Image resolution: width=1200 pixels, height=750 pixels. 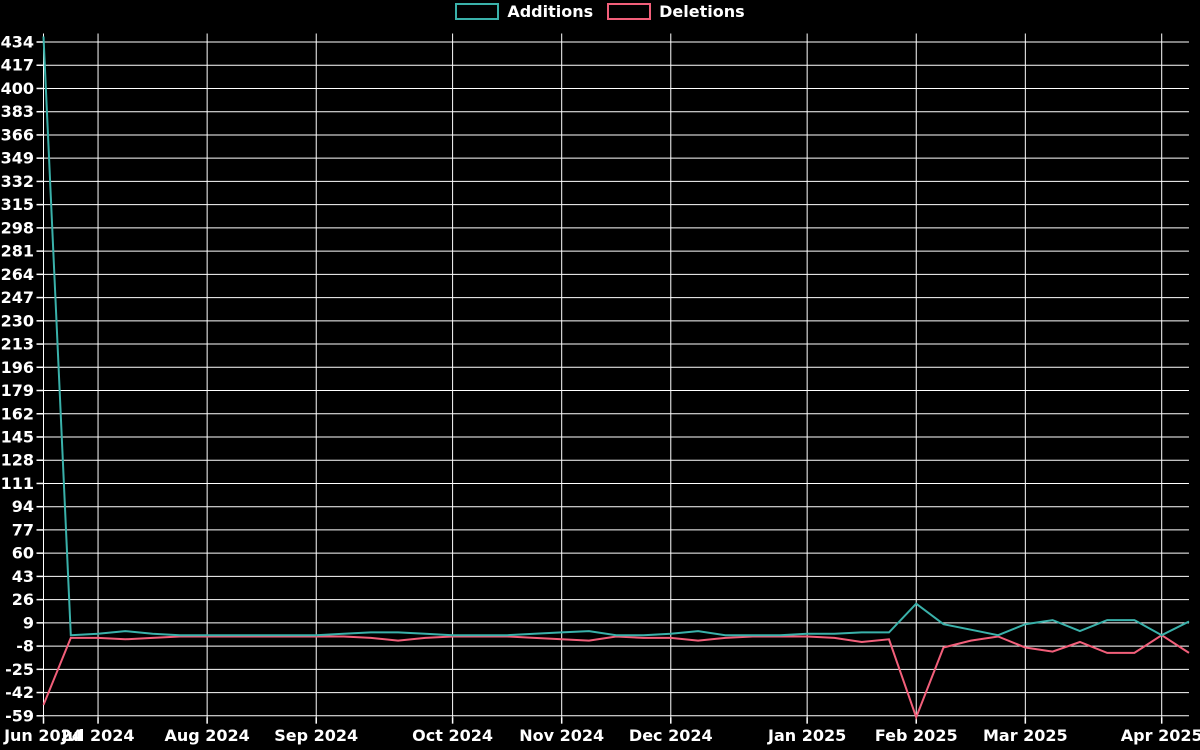 I want to click on y-tick-label: 77, so click(x=23, y=529).